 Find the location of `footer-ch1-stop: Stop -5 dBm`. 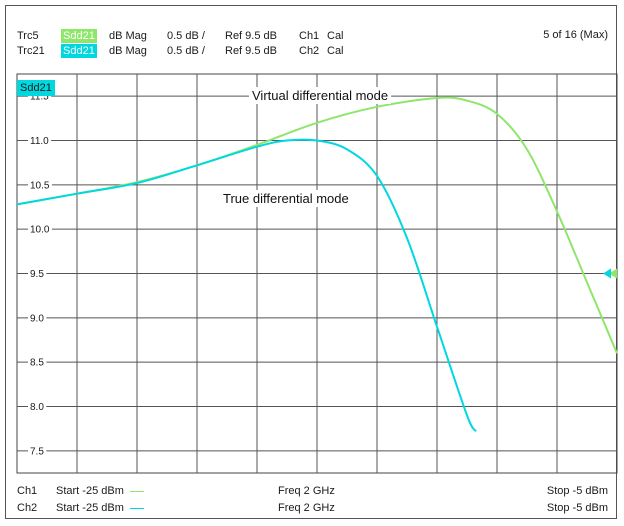

footer-ch1-stop: Stop -5 dBm is located at coordinates (577, 491).